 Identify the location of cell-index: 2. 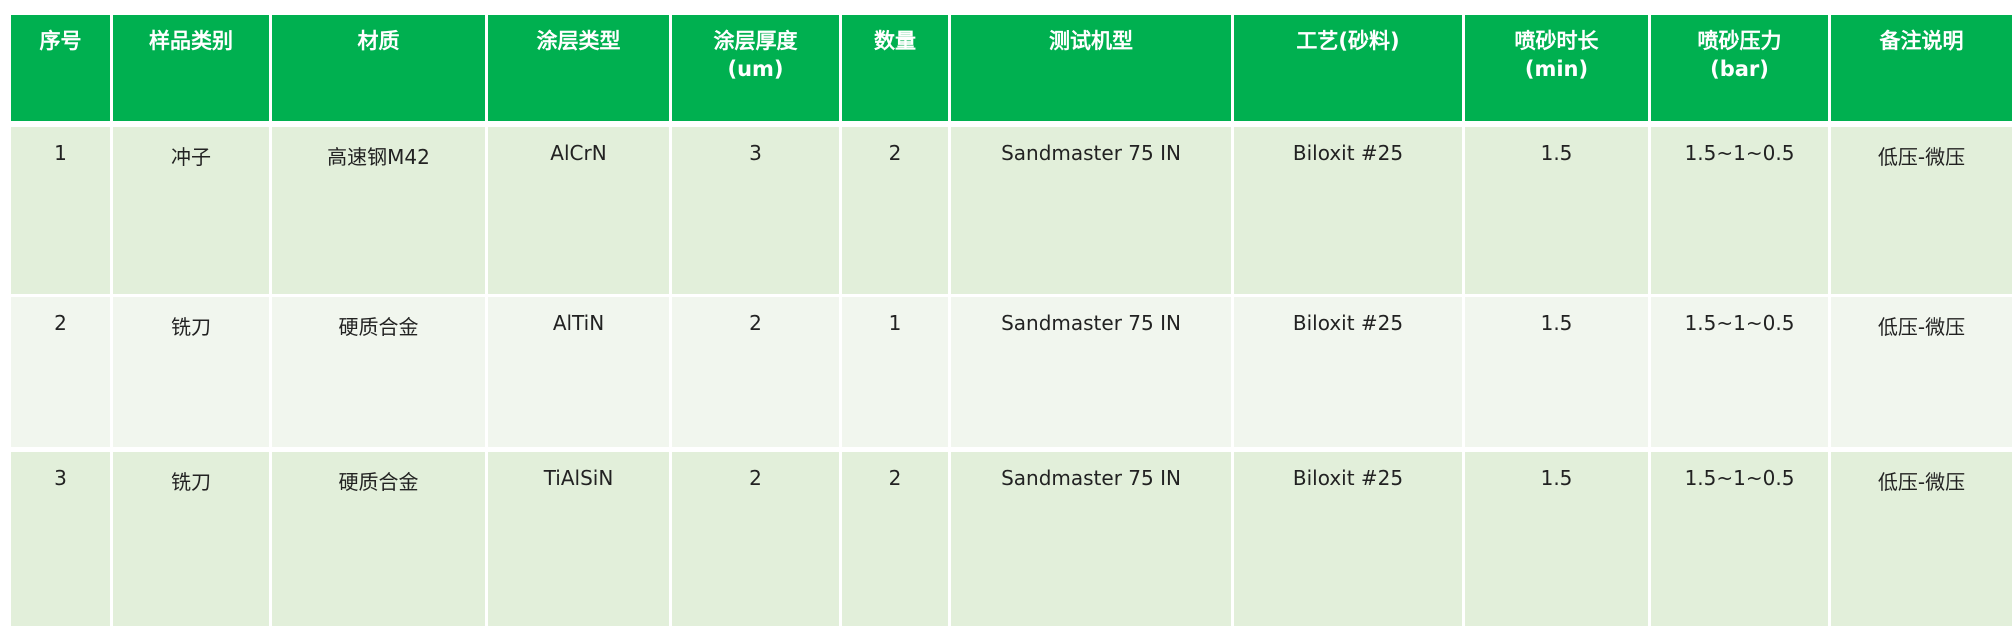
(60, 370).